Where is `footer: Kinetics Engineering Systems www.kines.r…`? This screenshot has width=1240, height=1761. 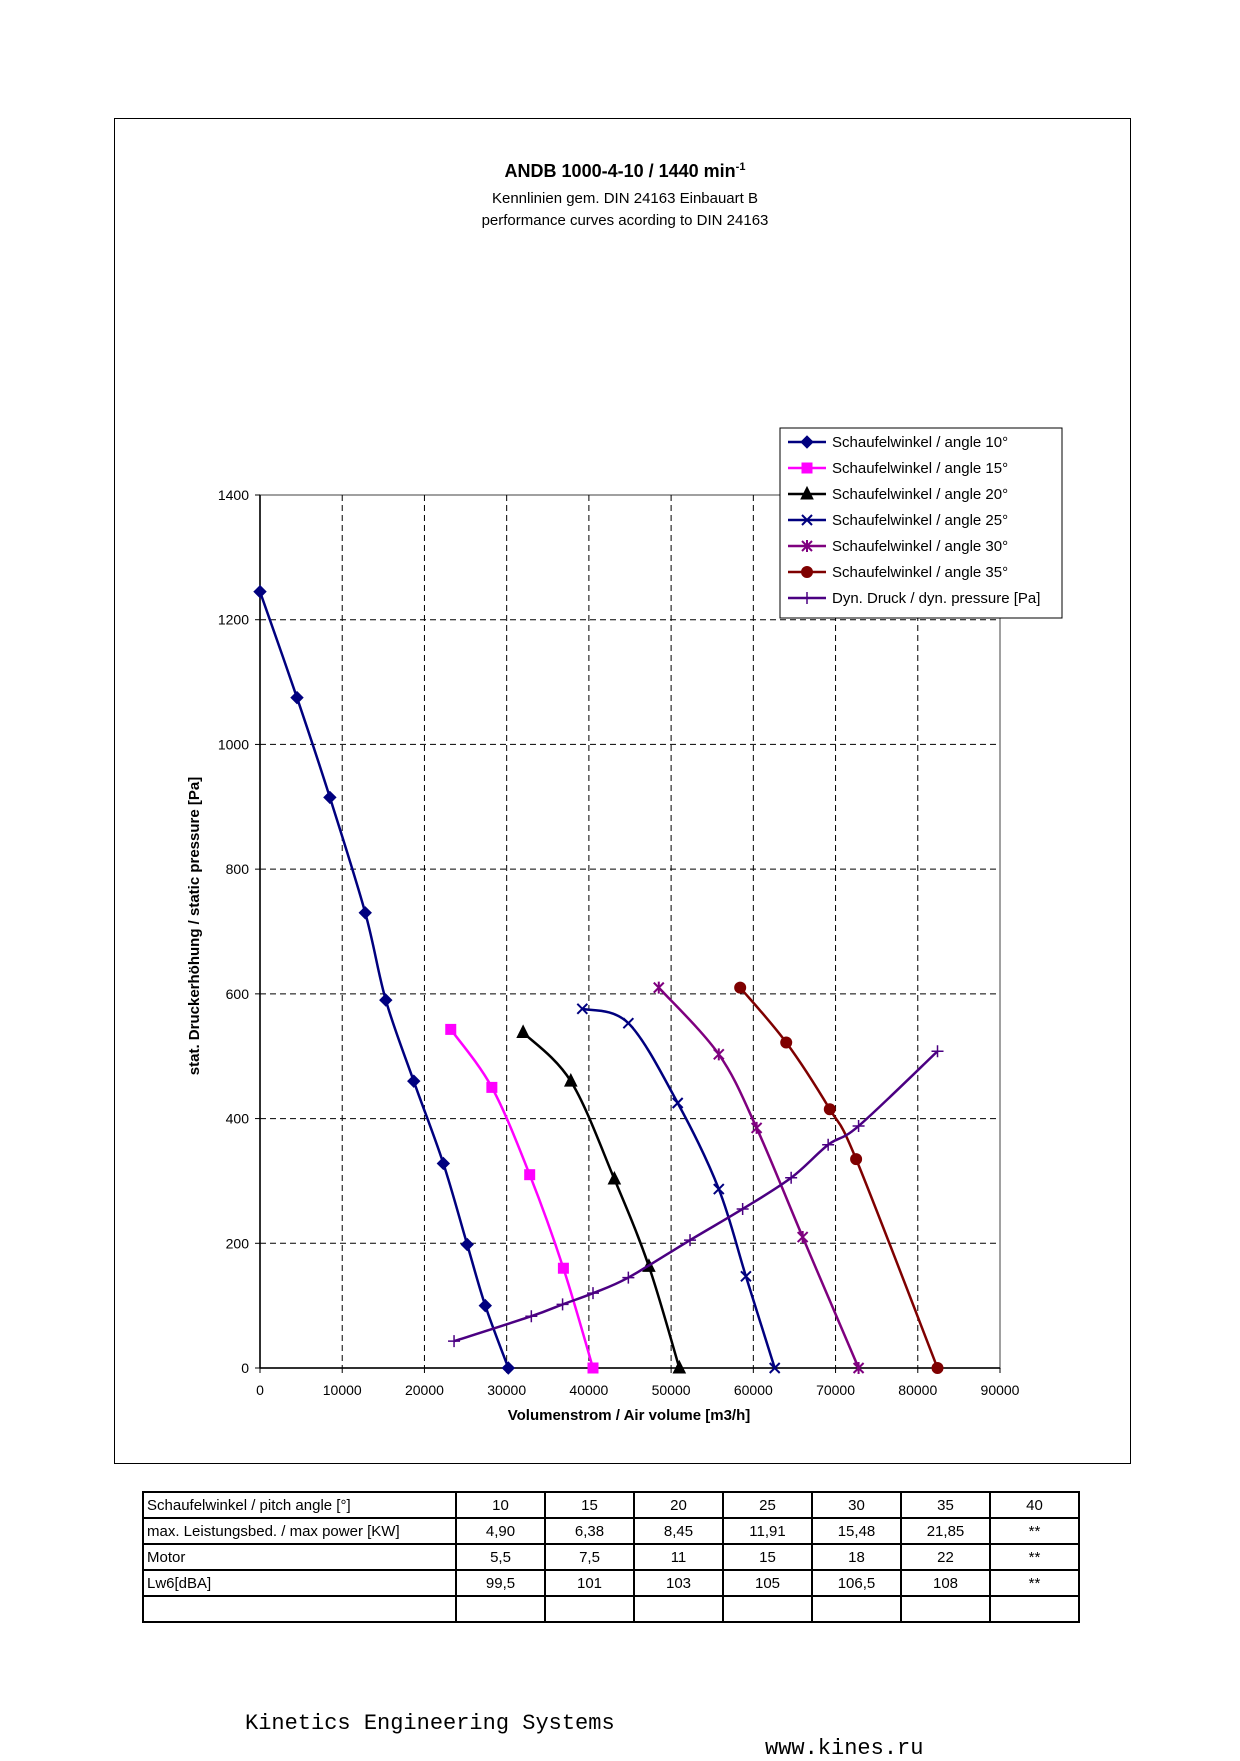
footer: Kinetics Engineering Systems www.kines.r… is located at coordinates (620, 1723).